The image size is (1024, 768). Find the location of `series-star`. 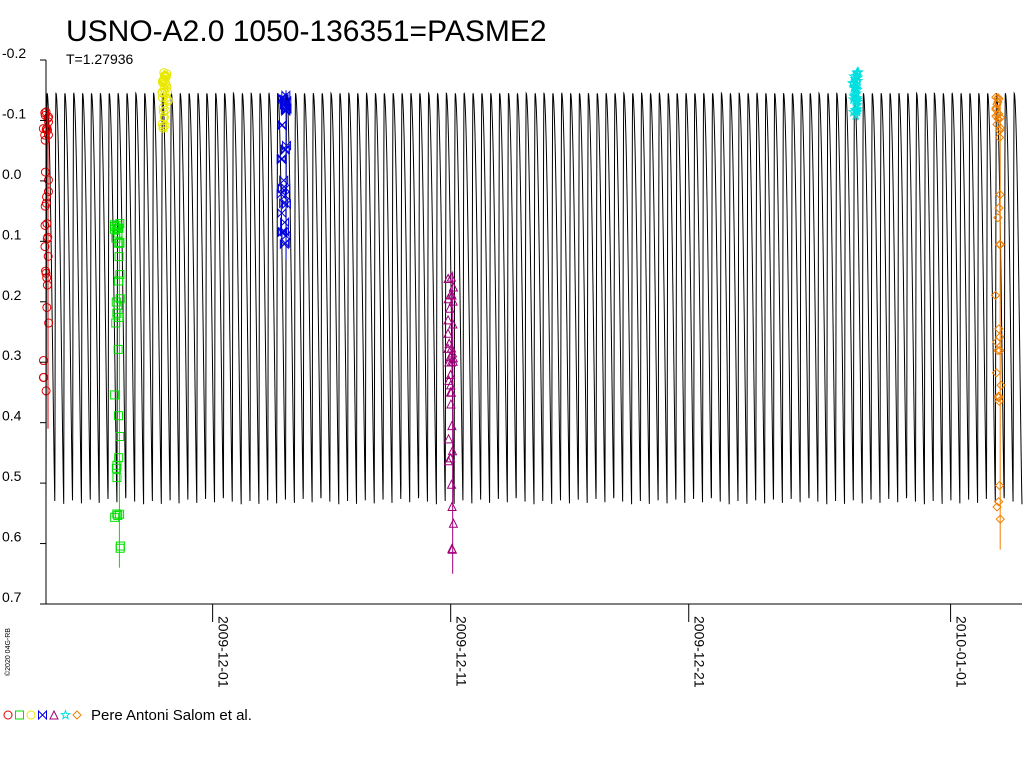

series-star is located at coordinates (855, 93).